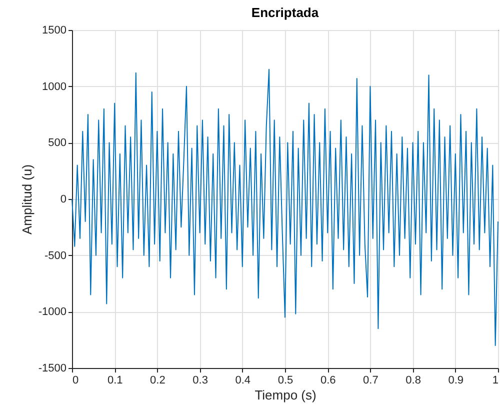 The height and width of the screenshot is (407, 500). I want to click on x-tick-label: 1, so click(495, 380).